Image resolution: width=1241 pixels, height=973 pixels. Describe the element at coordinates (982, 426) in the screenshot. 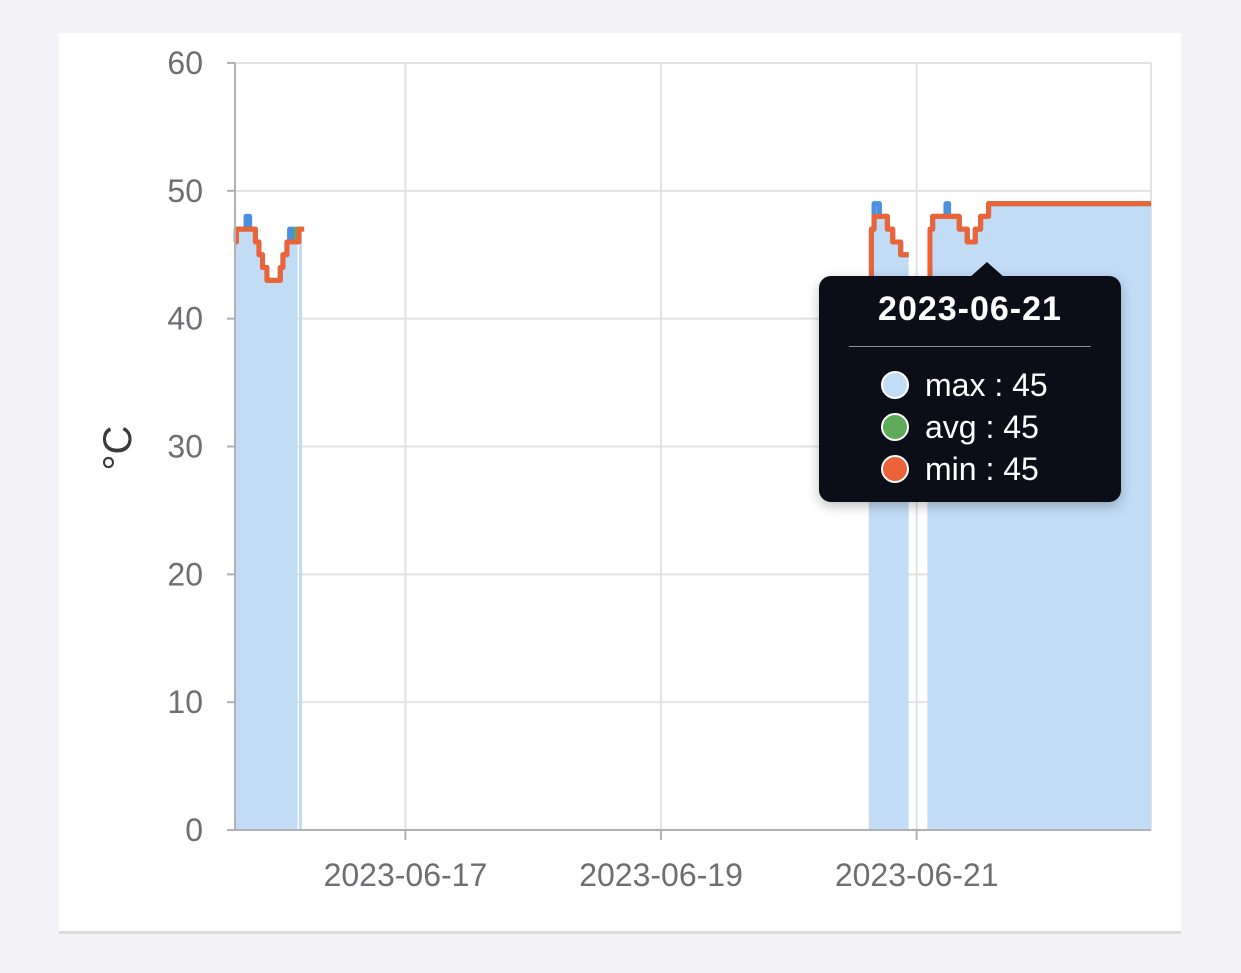

I see `tooltip-avg-label: avg : 45` at that location.